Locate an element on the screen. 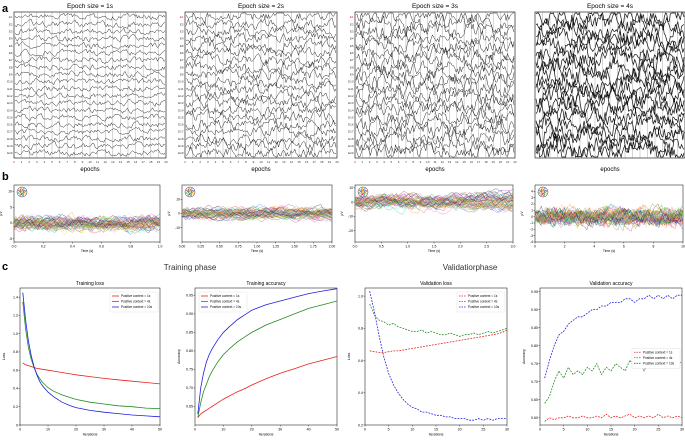 The image size is (685, 441). y-tick-label: 10 is located at coordinates (10, 192).